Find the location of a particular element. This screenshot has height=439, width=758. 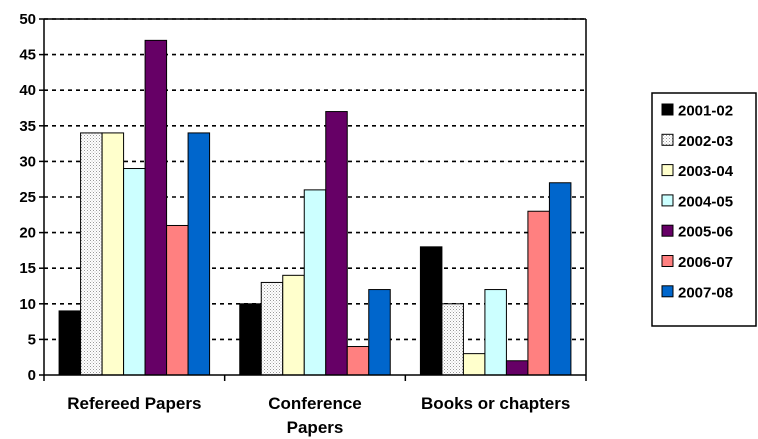

y-tick-label: 50 is located at coordinates (27, 19).